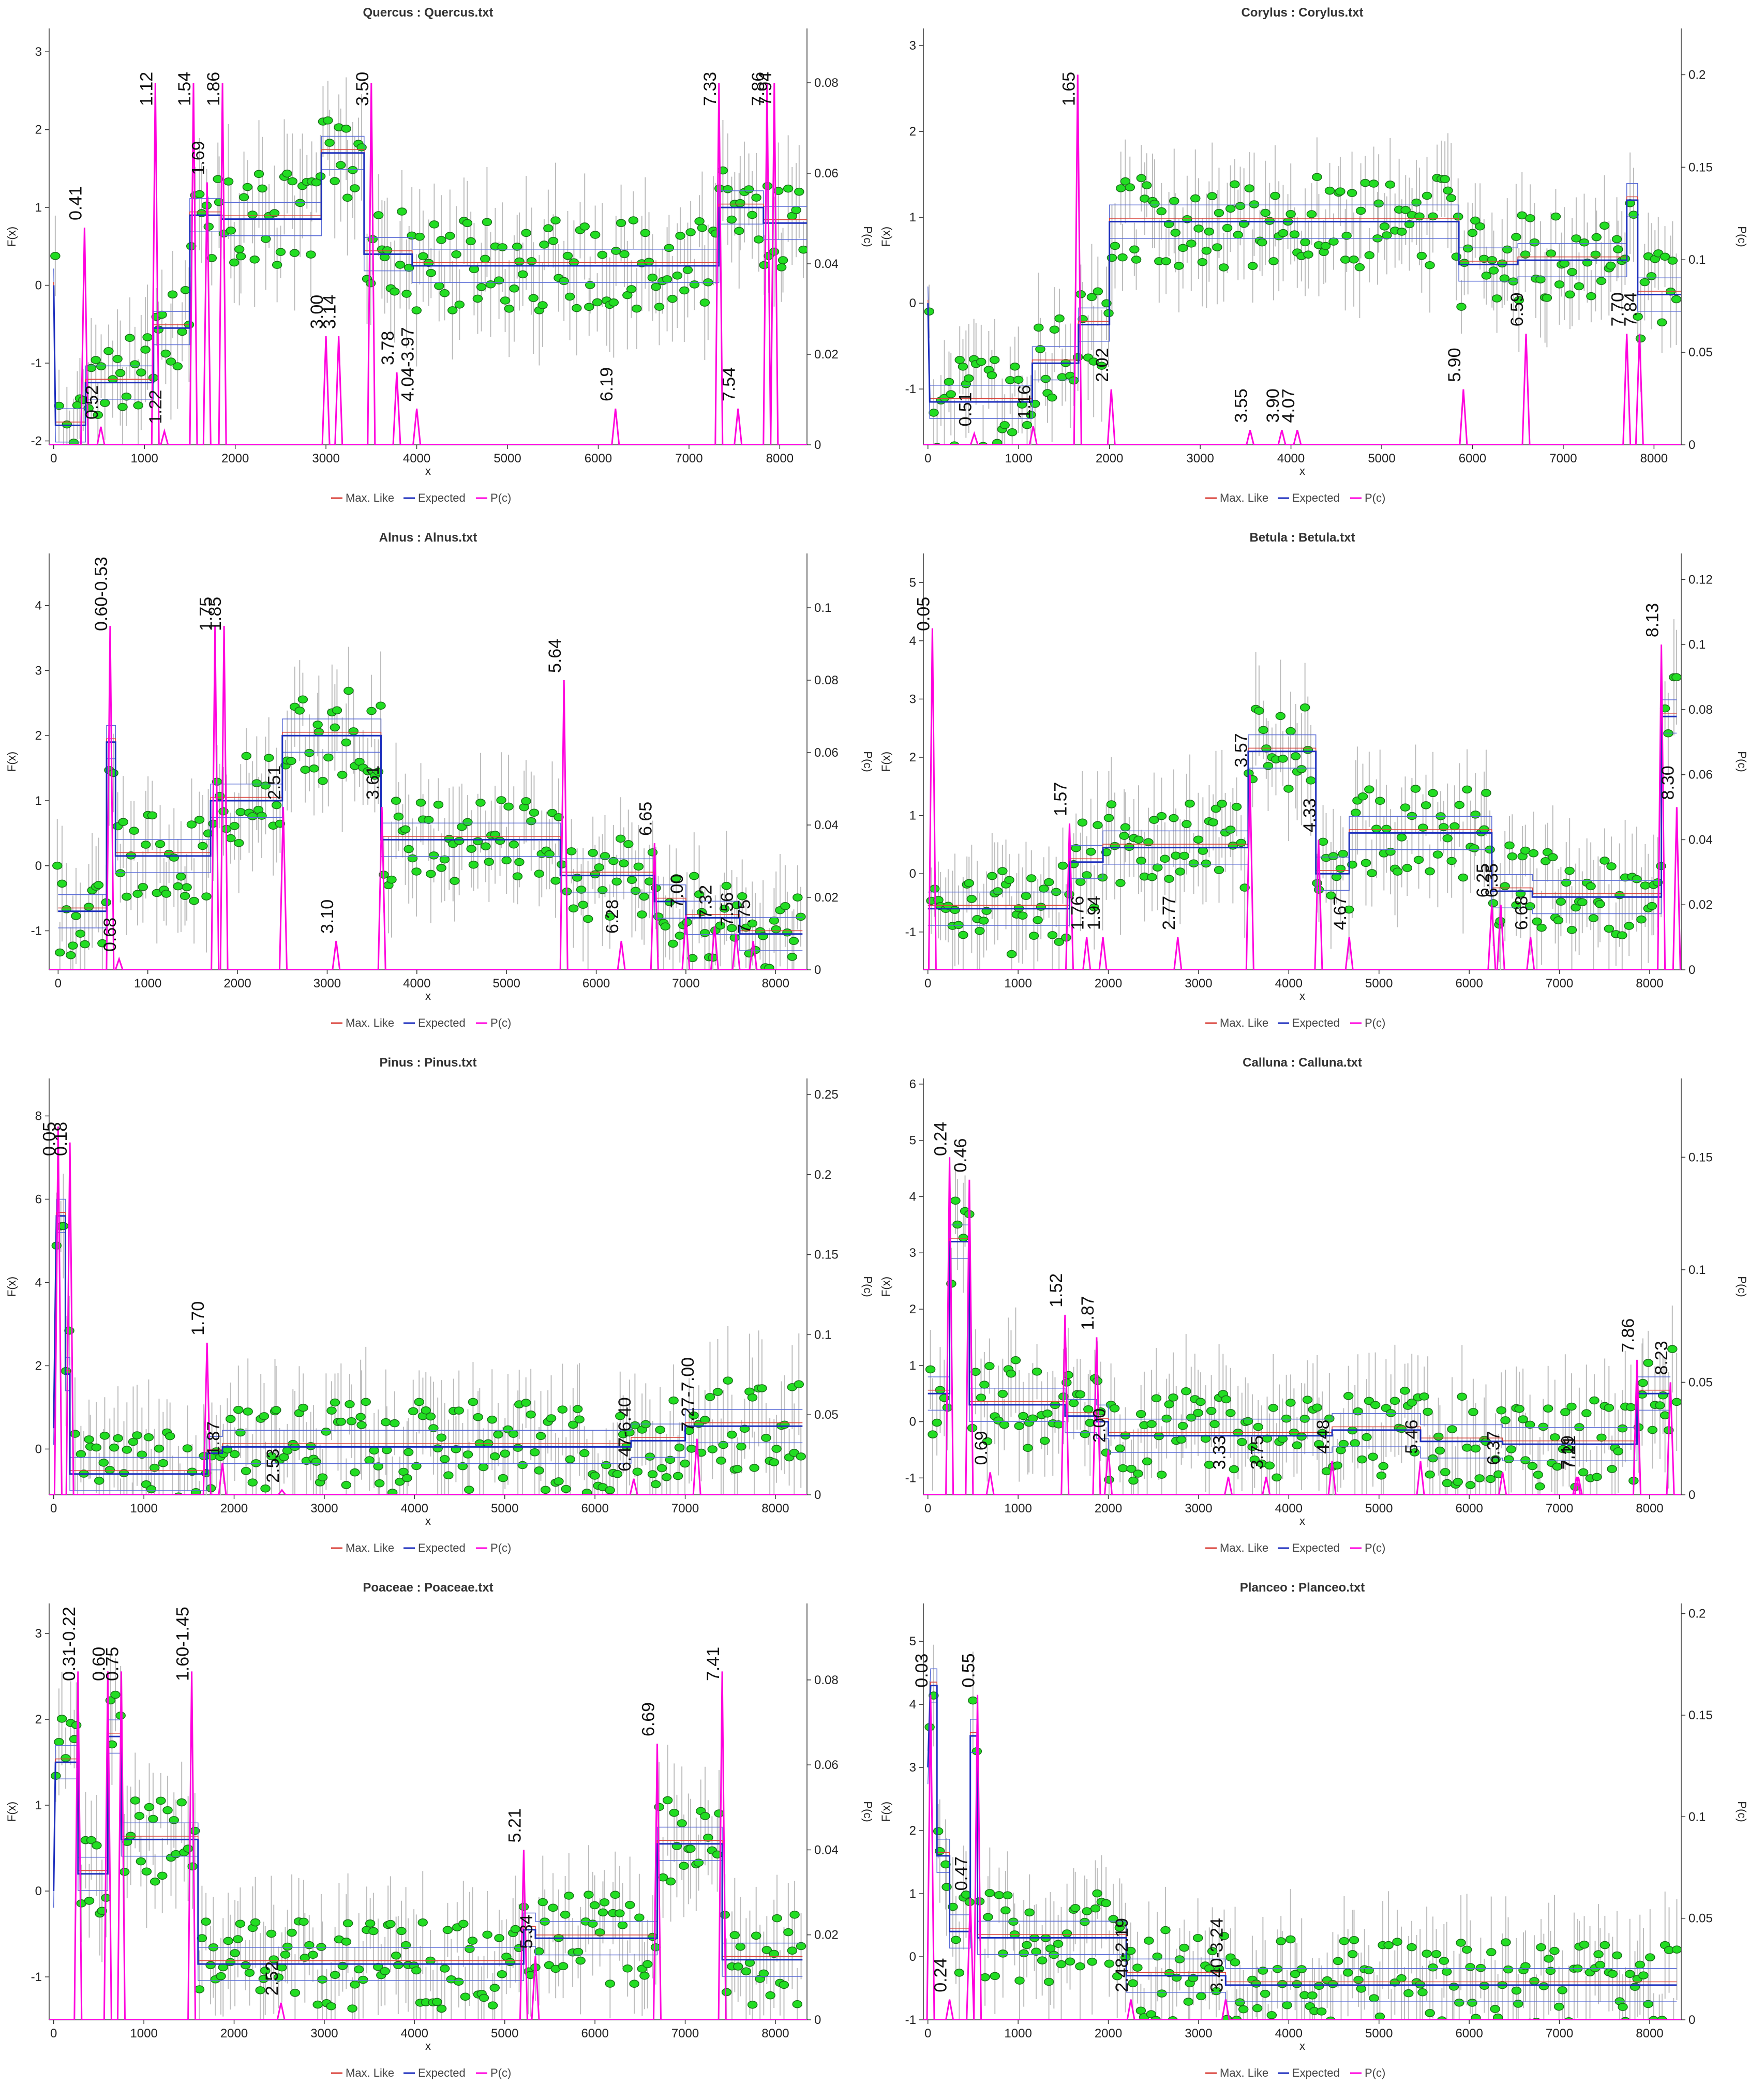 This screenshot has width=1749, height=2100. I want to click on changepoint-label: 7.54, so click(729, 384).